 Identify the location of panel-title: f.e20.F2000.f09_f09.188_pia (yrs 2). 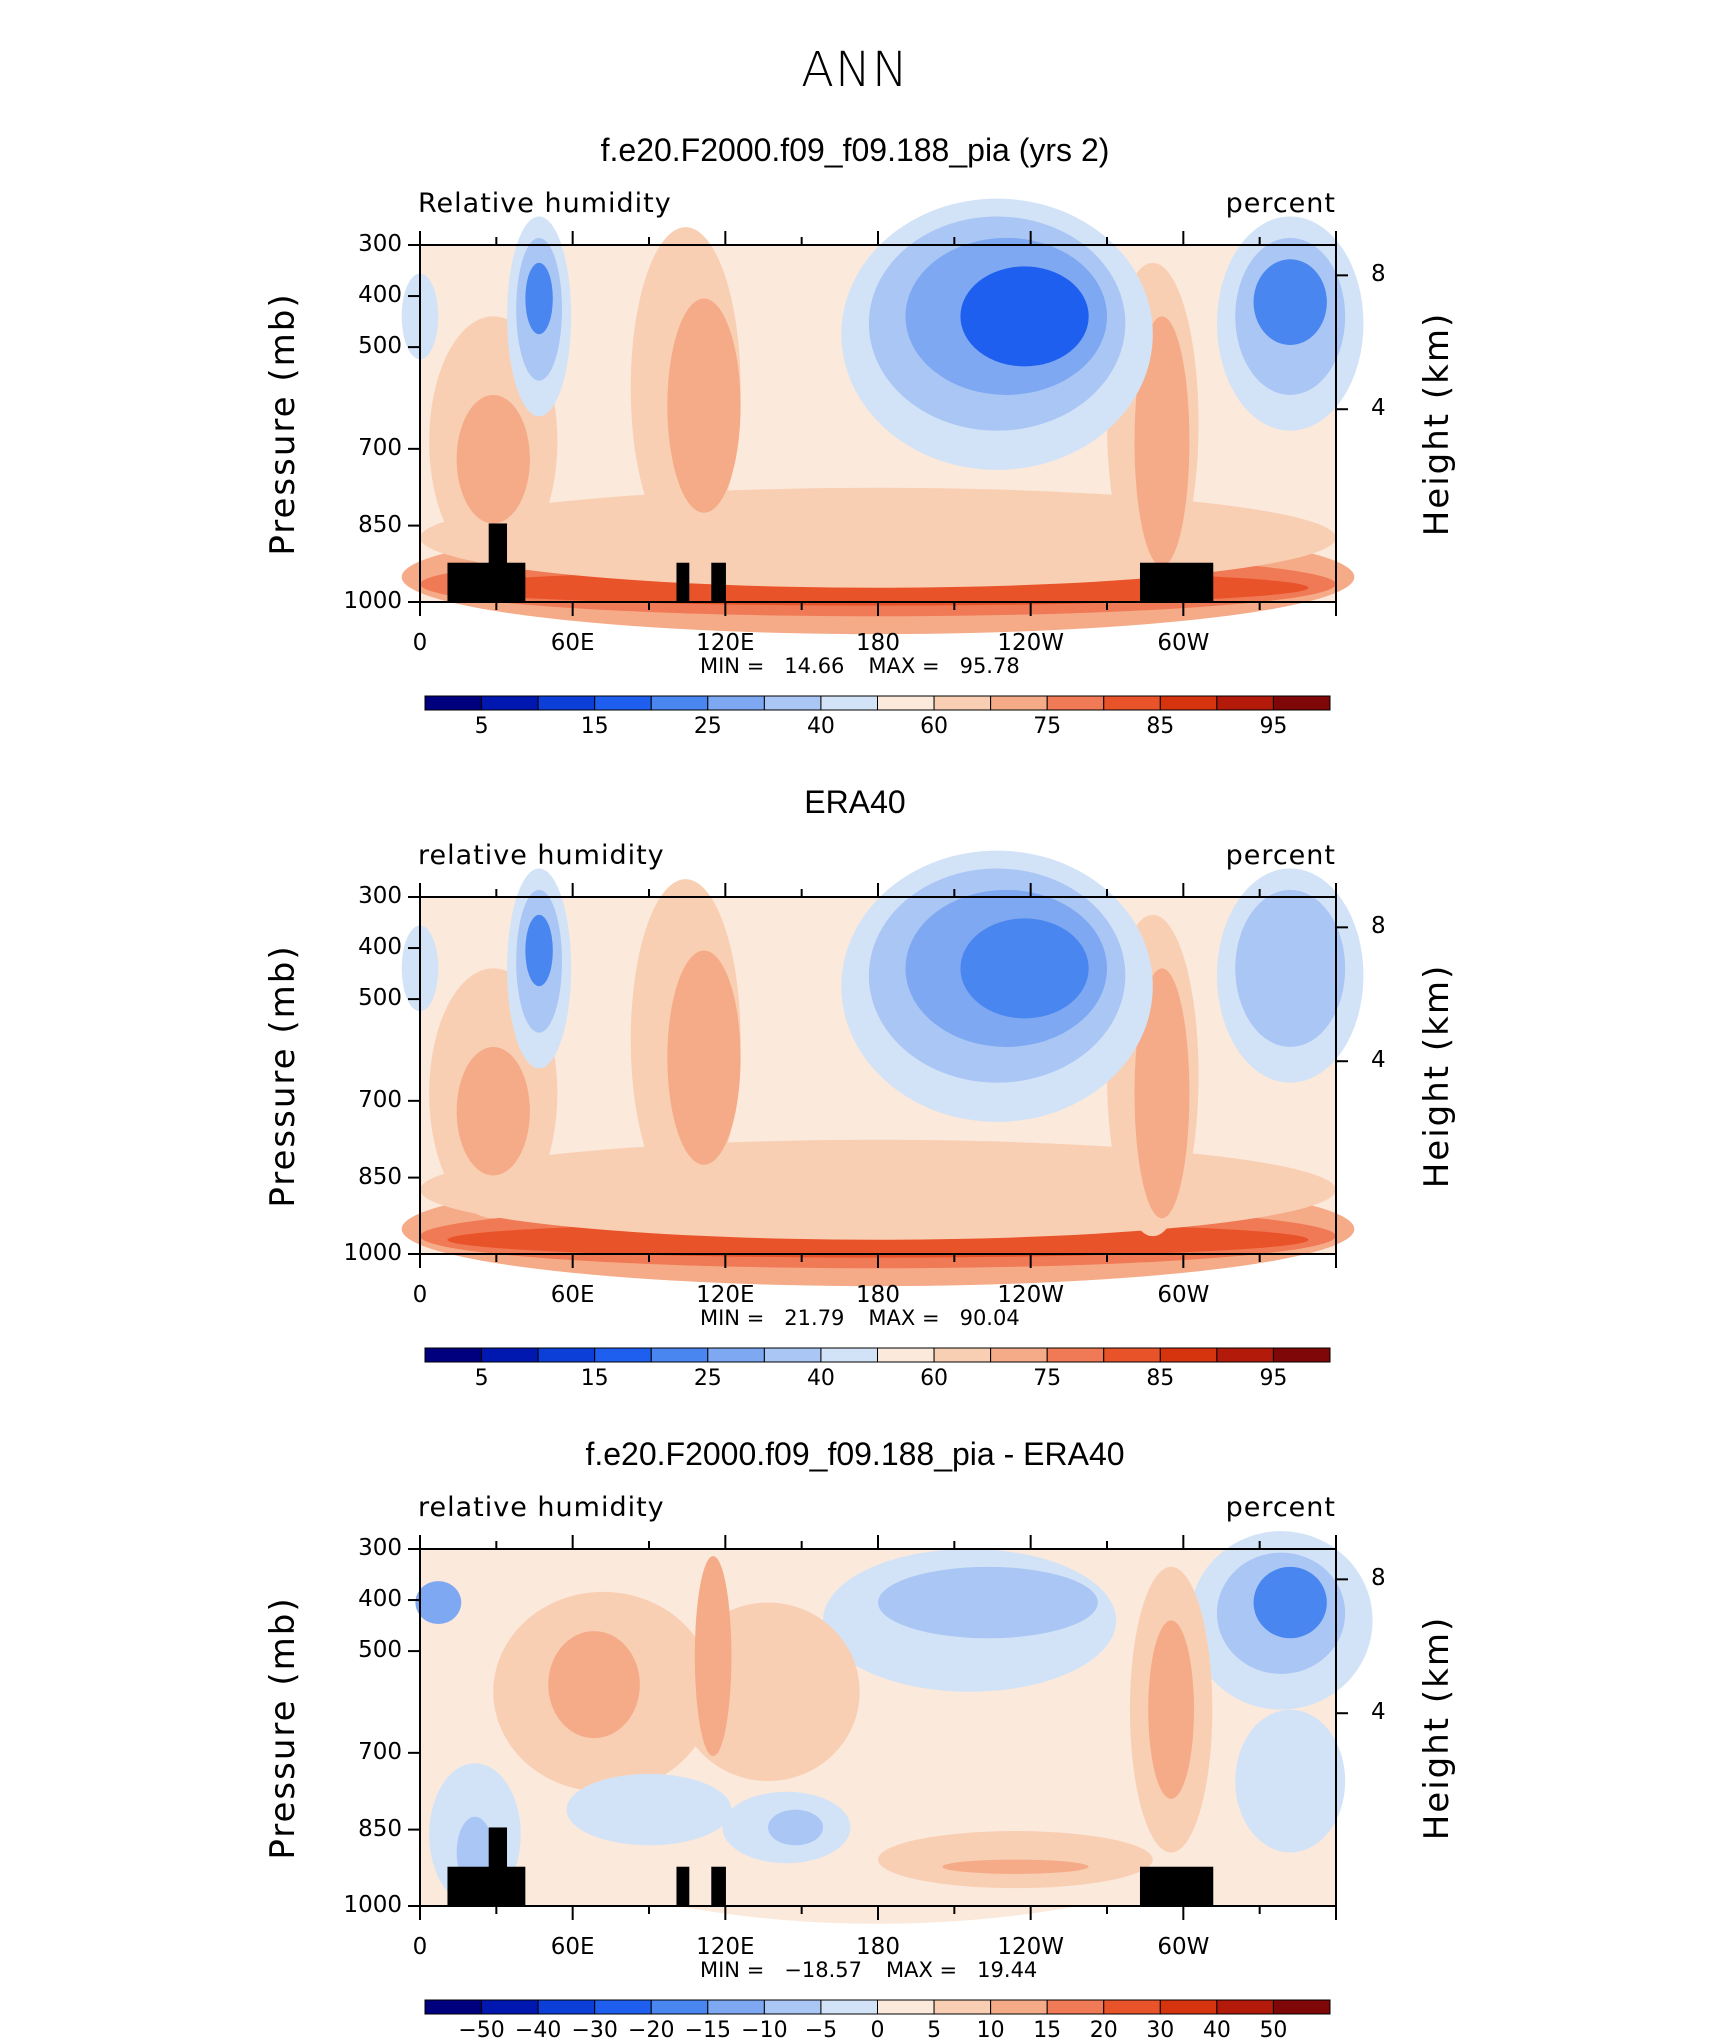
(855, 150).